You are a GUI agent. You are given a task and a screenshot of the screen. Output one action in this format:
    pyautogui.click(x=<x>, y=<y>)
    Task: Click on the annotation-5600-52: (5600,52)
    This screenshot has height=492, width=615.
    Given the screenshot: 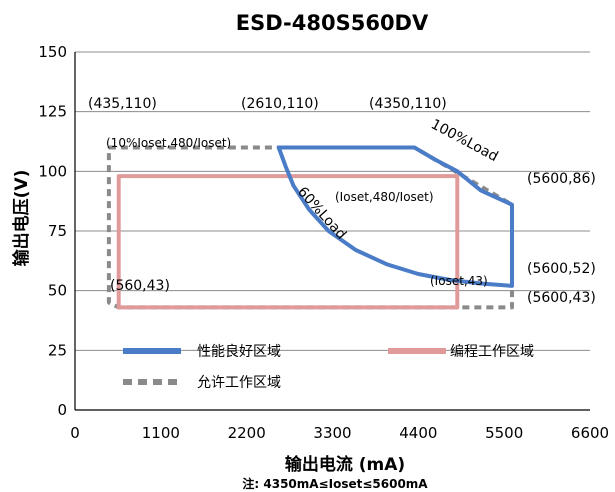 What is the action you would take?
    pyautogui.click(x=561, y=269)
    